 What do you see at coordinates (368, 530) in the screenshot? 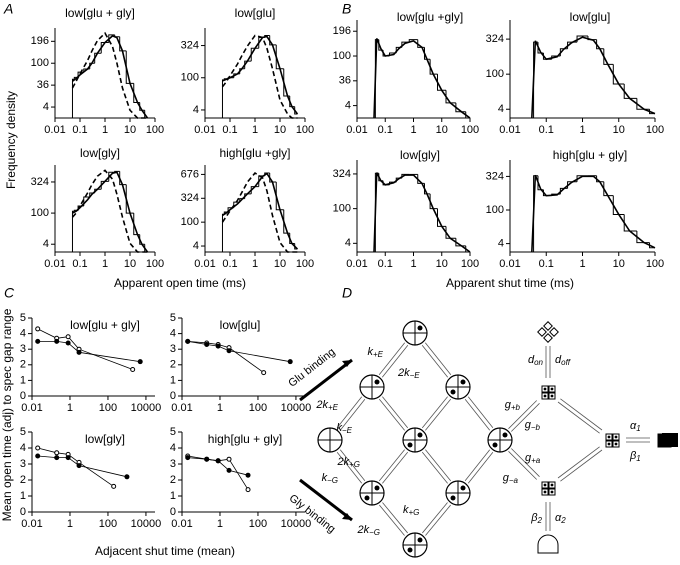
I see `rate-constant: 2k−G` at bounding box center [368, 530].